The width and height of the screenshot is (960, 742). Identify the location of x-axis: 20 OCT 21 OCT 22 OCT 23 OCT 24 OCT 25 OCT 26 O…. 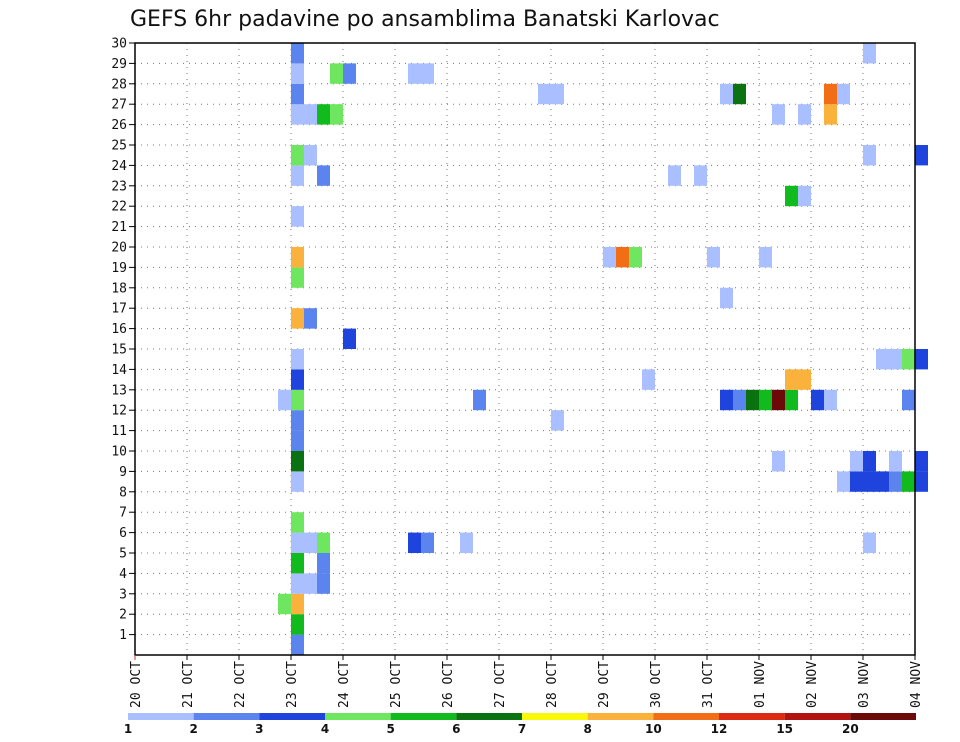
(526, 681).